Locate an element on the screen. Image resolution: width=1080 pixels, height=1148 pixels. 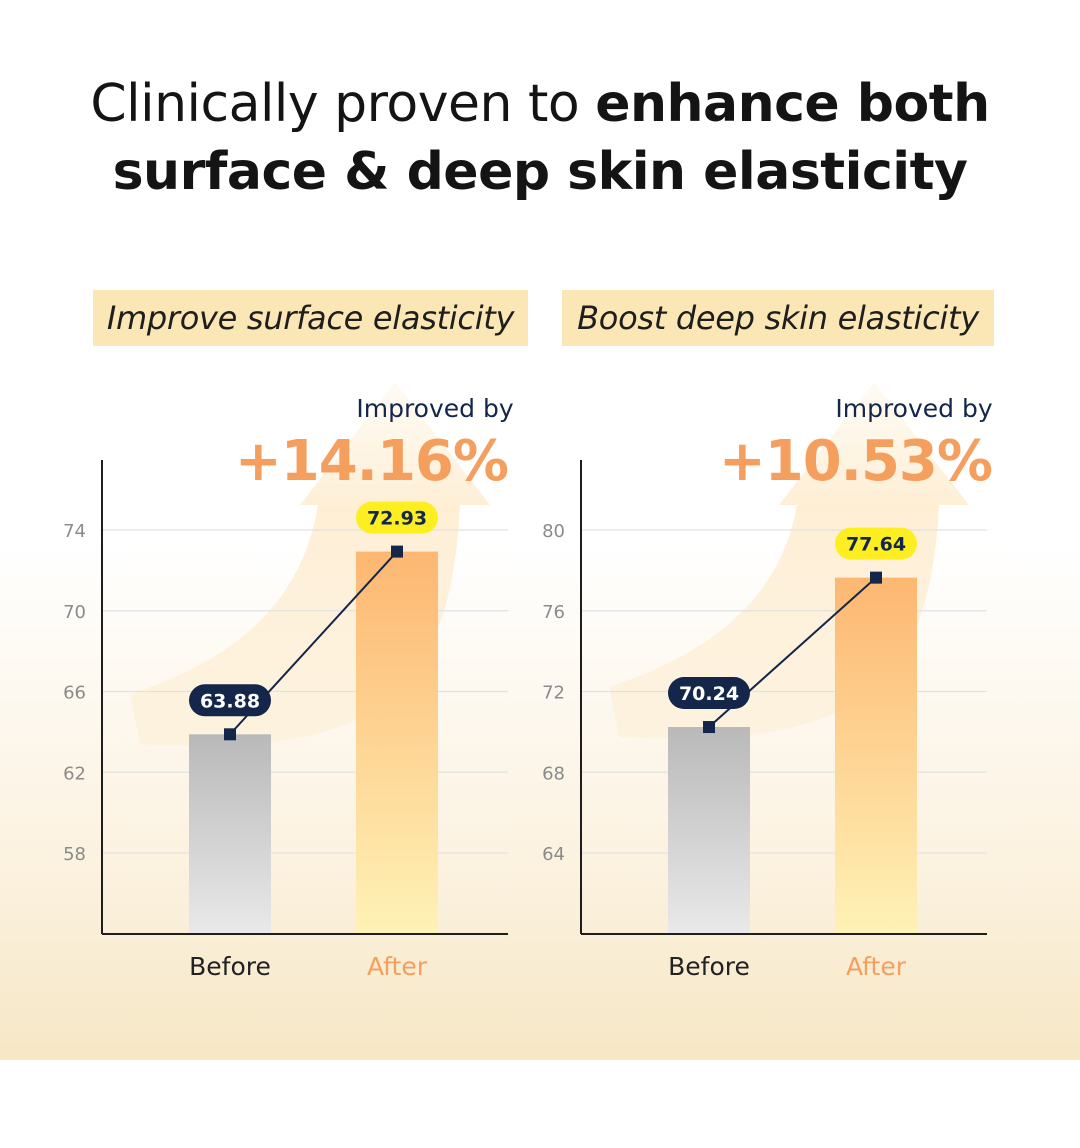
before-value-label: 70.24 is located at coordinates (709, 694).